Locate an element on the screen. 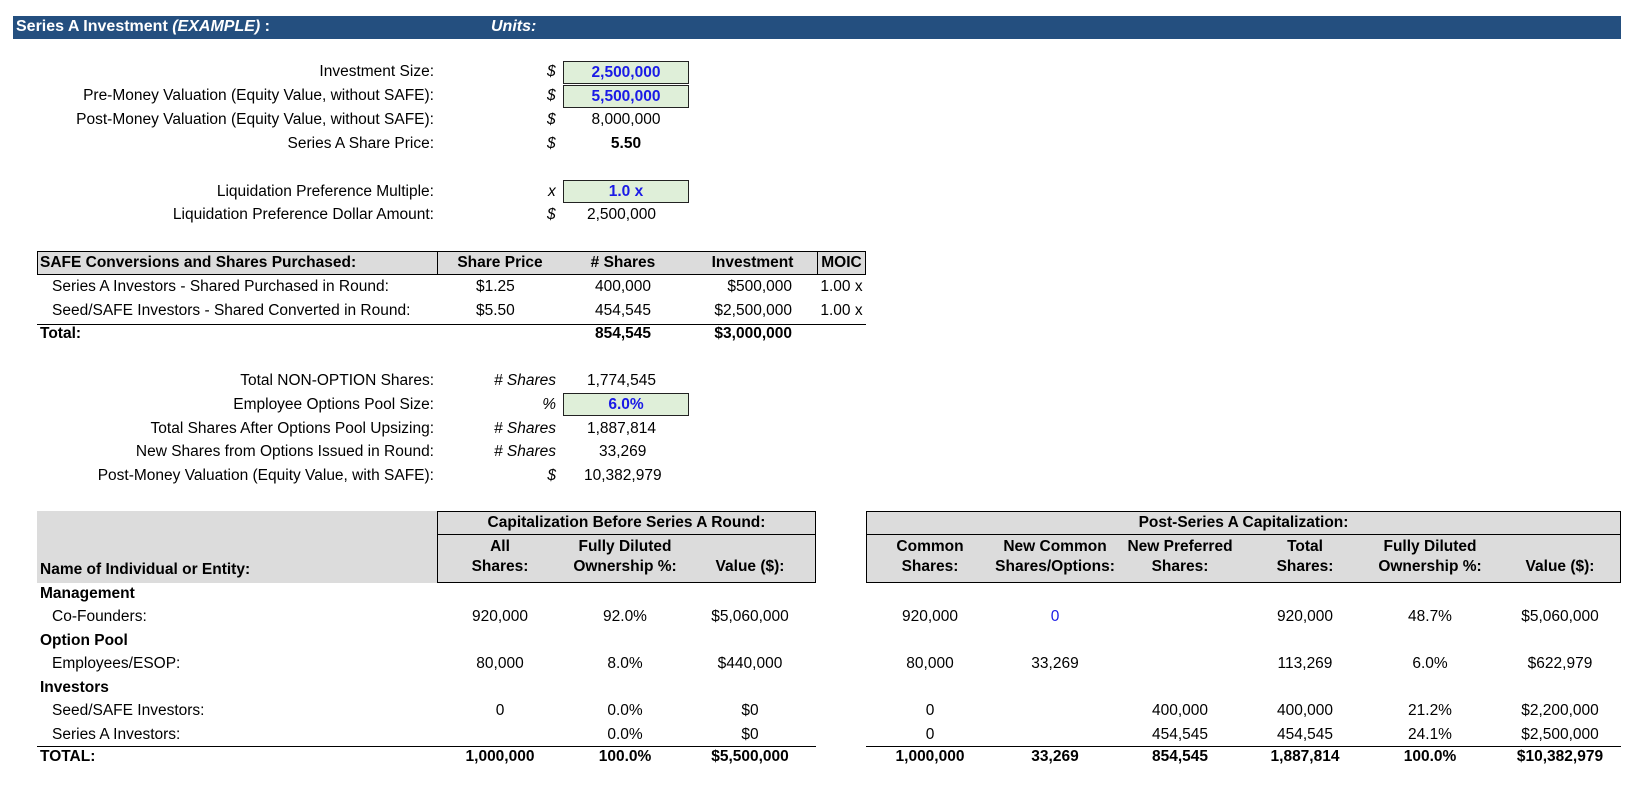  cell: 1,000,000 is located at coordinates (500, 756).